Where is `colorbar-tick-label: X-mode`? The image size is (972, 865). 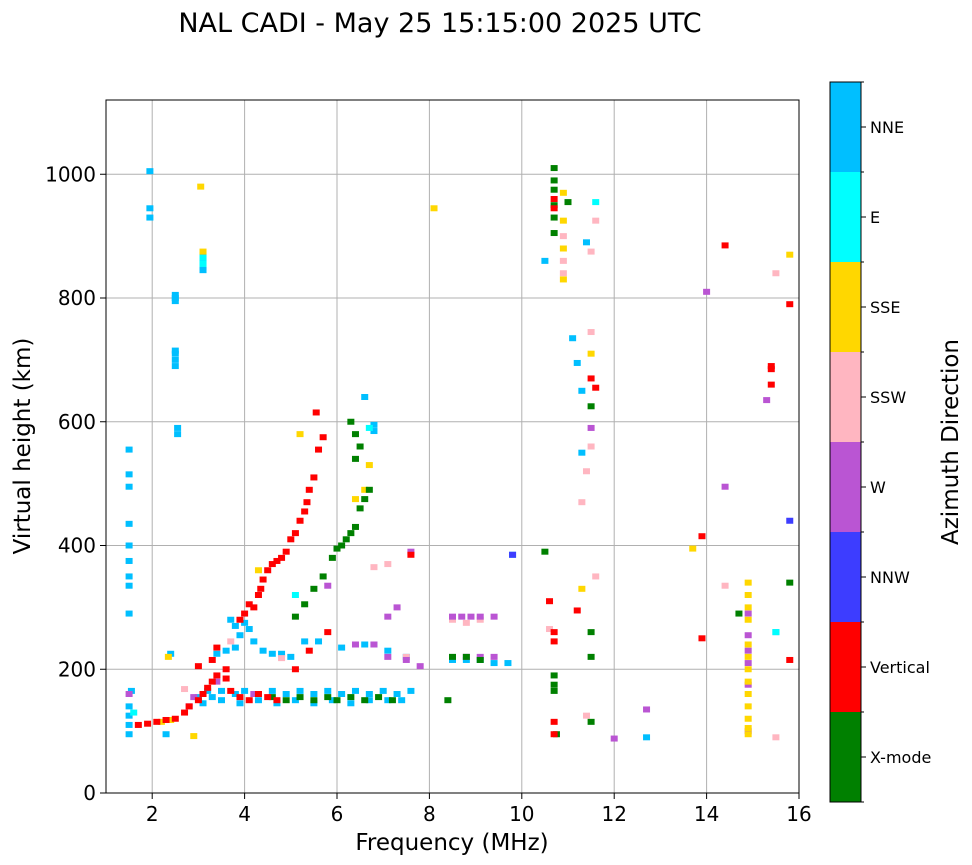
colorbar-tick-label: X-mode is located at coordinates (900, 757).